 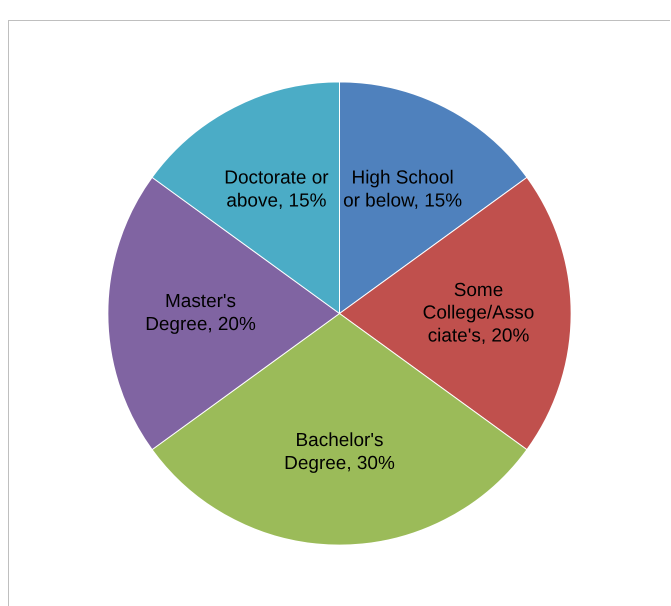 What do you see at coordinates (478, 313) in the screenshot?
I see `slice-label: Some College/Associate's, 20%` at bounding box center [478, 313].